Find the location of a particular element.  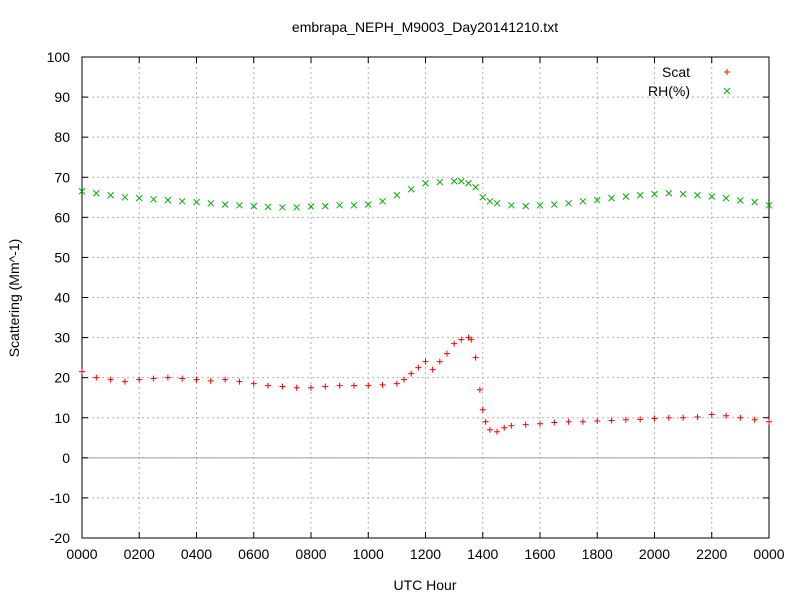

x-tick-label: 2000 is located at coordinates (654, 554).